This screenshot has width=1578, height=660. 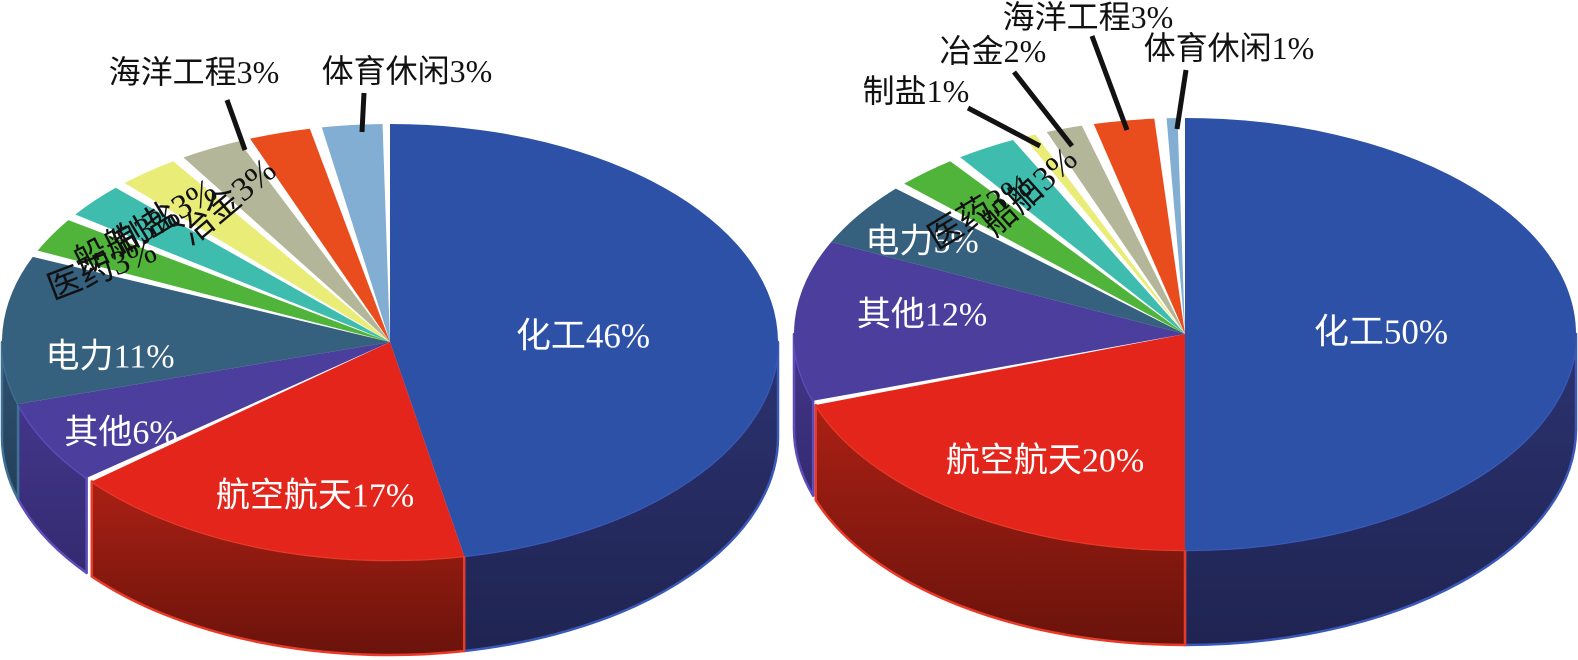 What do you see at coordinates (1045, 461) in the screenshot?
I see `right-pie-label-aerospace: 航空航天20%` at bounding box center [1045, 461].